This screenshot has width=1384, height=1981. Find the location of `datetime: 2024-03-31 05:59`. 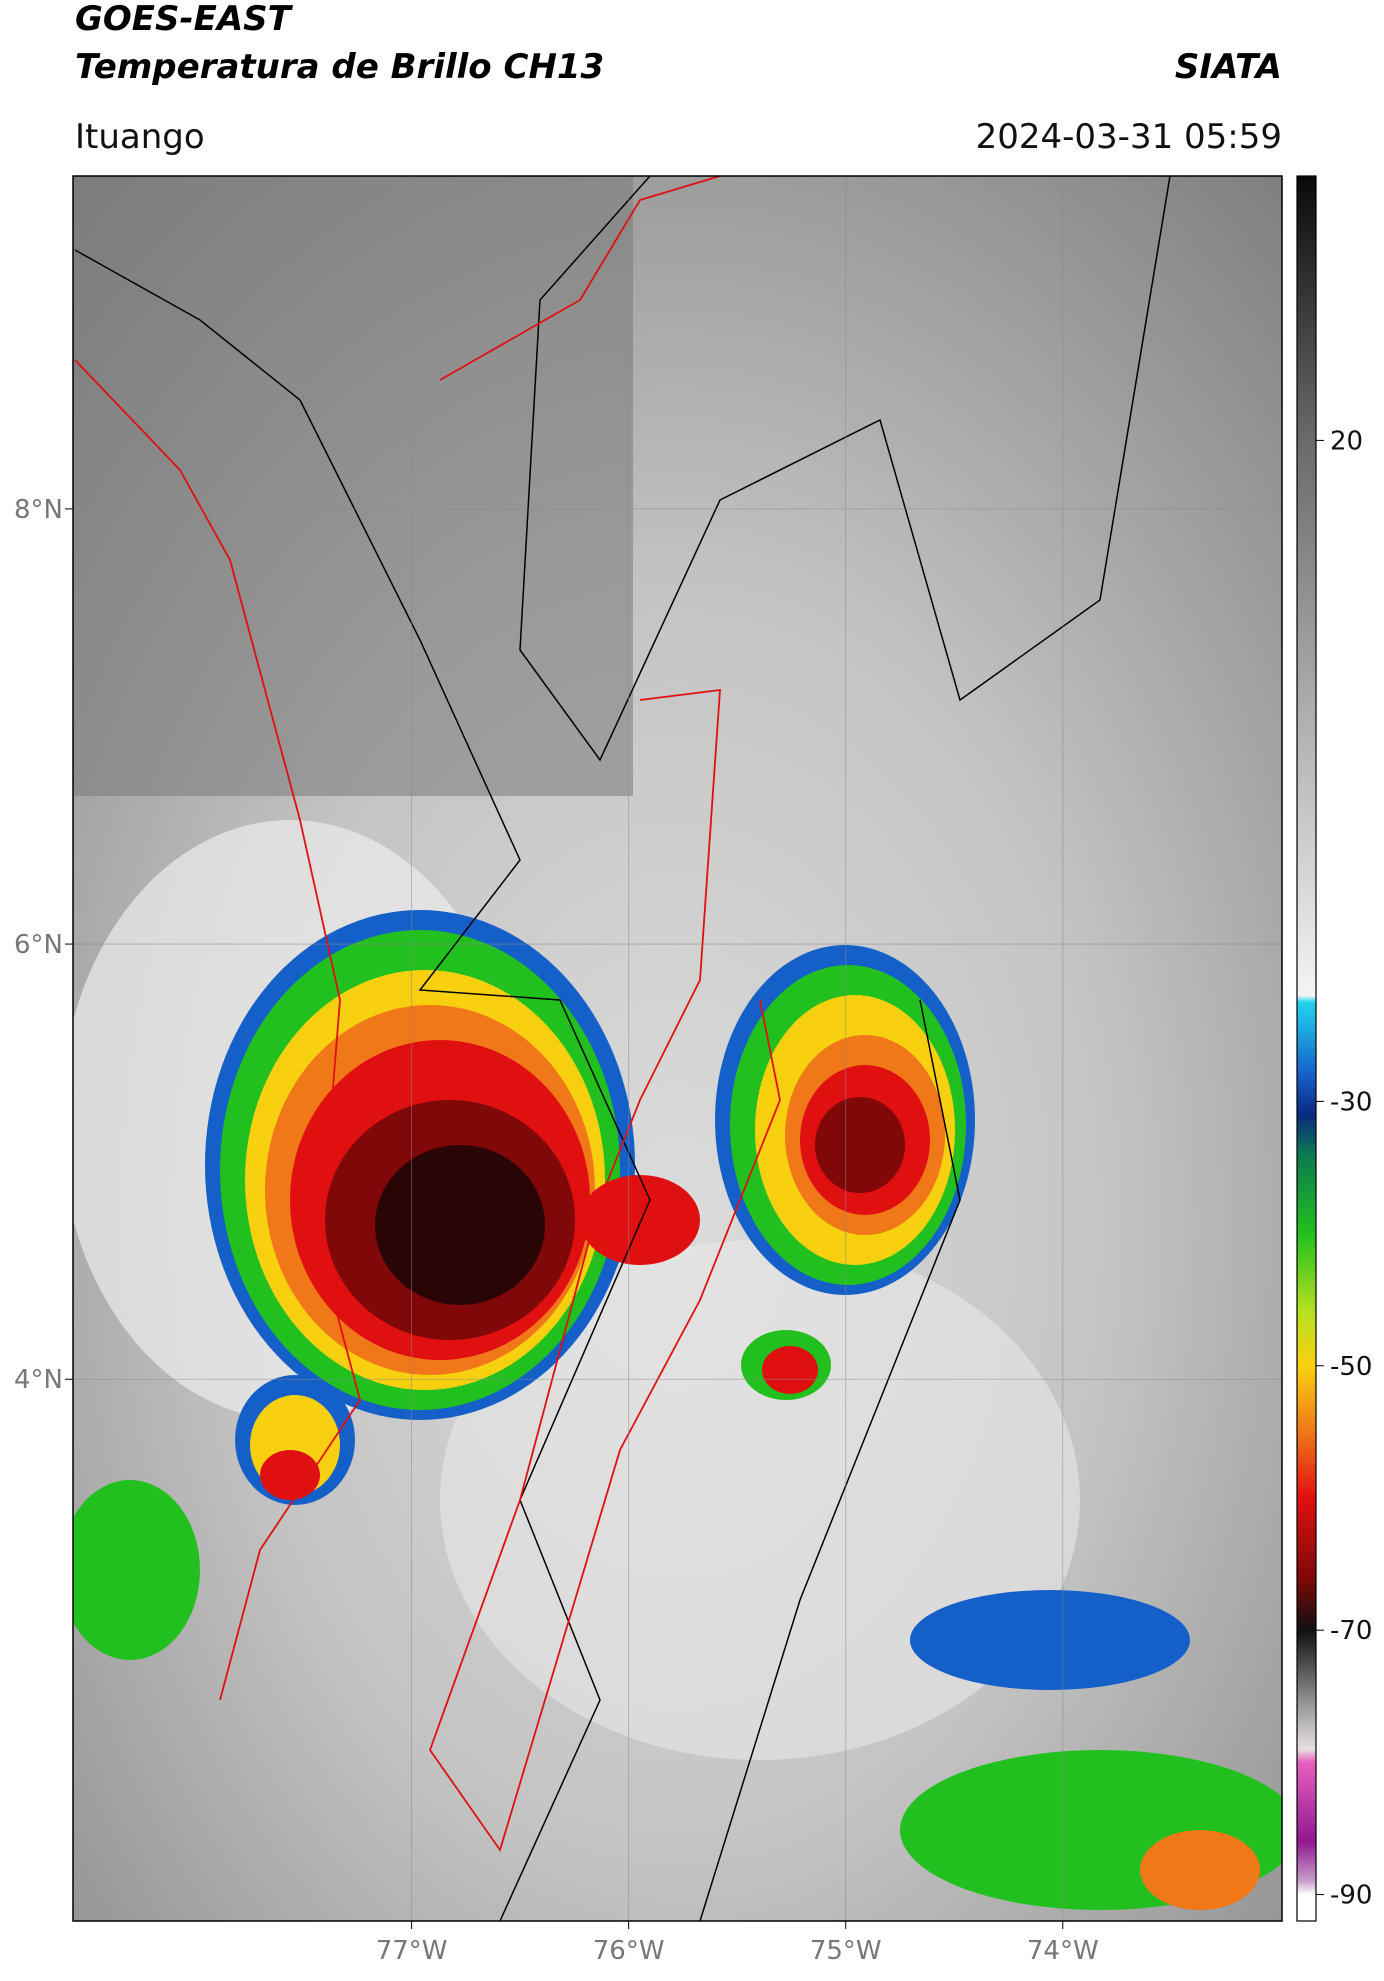

datetime: 2024-03-31 05:59 is located at coordinates (1129, 137).